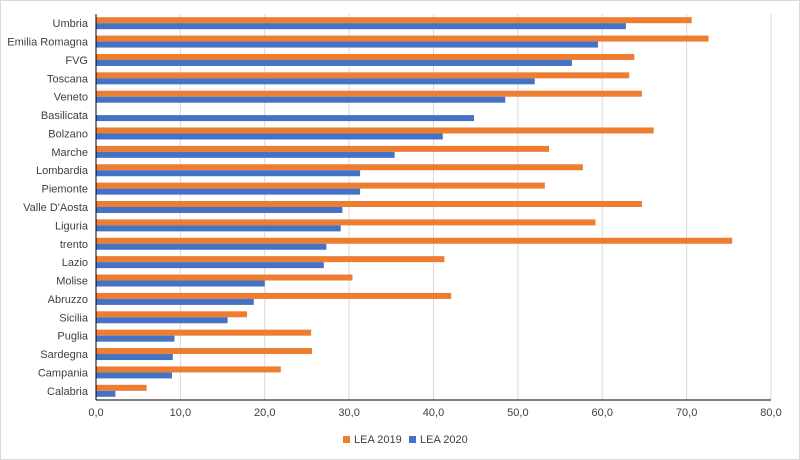 The width and height of the screenshot is (800, 460). What do you see at coordinates (71, 98) in the screenshot?
I see `category-label: Veneto` at bounding box center [71, 98].